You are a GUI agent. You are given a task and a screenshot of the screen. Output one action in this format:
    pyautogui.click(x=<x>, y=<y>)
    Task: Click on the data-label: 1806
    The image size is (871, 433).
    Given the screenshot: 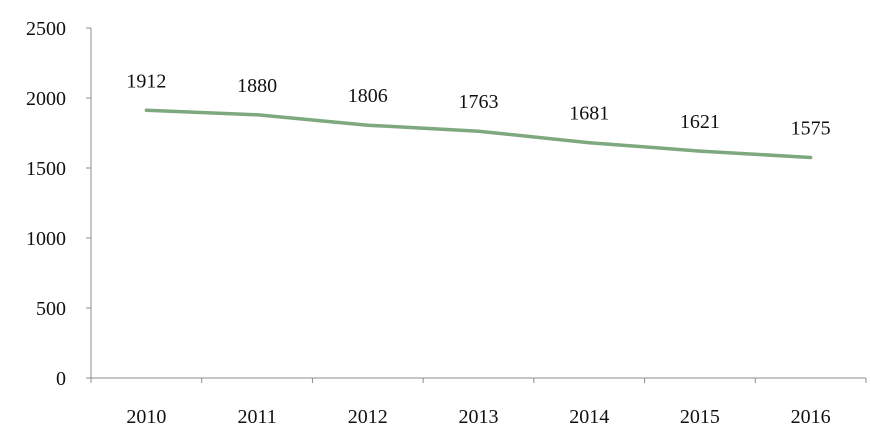 What is the action you would take?
    pyautogui.click(x=368, y=96)
    